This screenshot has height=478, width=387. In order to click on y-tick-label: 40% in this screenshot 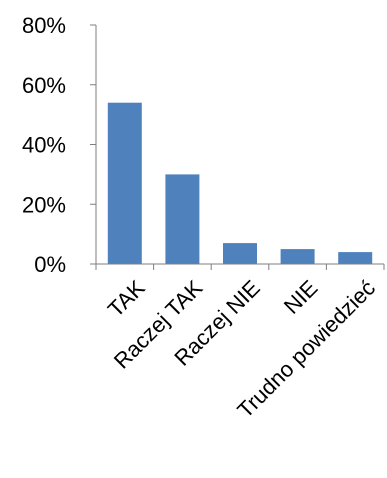, I will do `click(44, 145)`.